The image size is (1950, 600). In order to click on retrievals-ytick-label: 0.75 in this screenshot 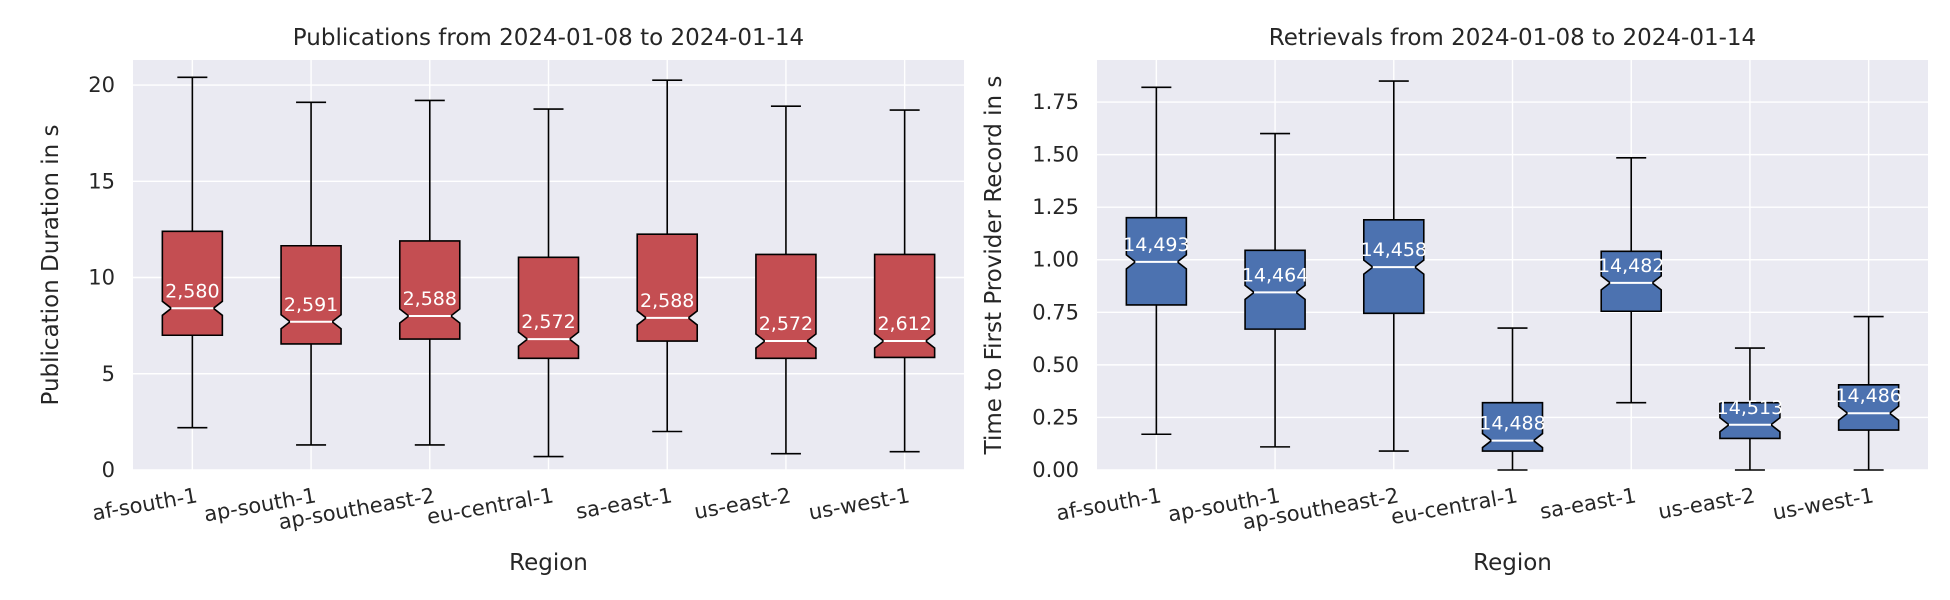, I will do `click(1055, 312)`.